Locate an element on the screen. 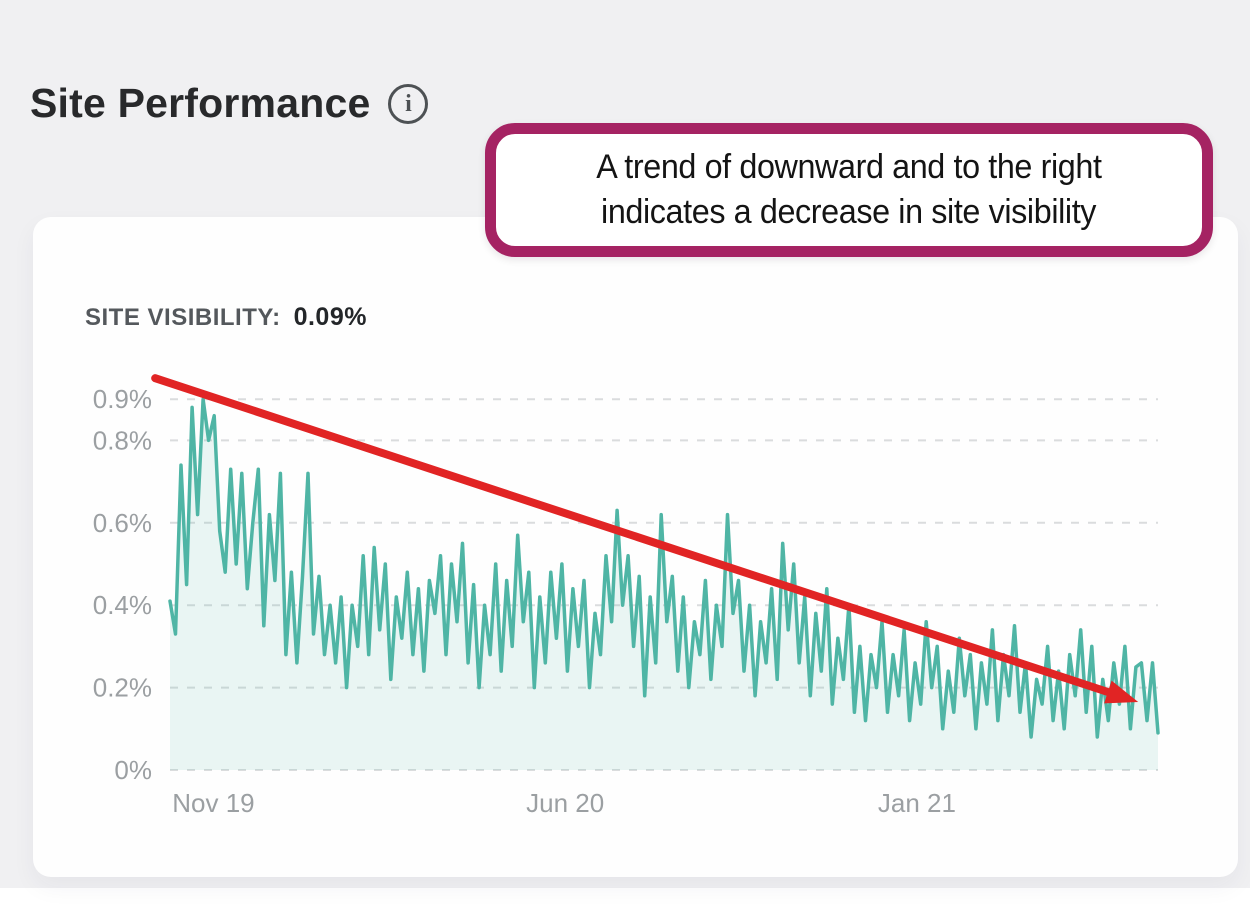  info-icon: i is located at coordinates (408, 103).